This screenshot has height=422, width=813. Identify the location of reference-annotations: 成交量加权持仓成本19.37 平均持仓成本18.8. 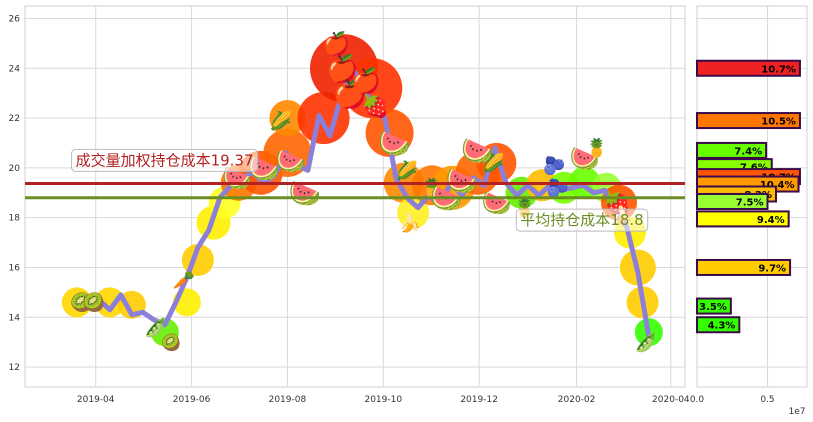
(360, 190).